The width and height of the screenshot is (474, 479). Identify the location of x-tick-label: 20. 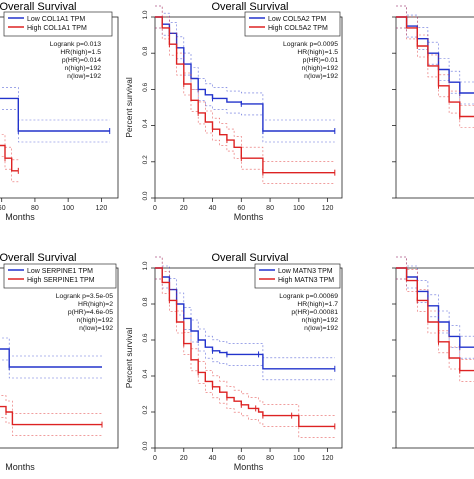
(184, 458).